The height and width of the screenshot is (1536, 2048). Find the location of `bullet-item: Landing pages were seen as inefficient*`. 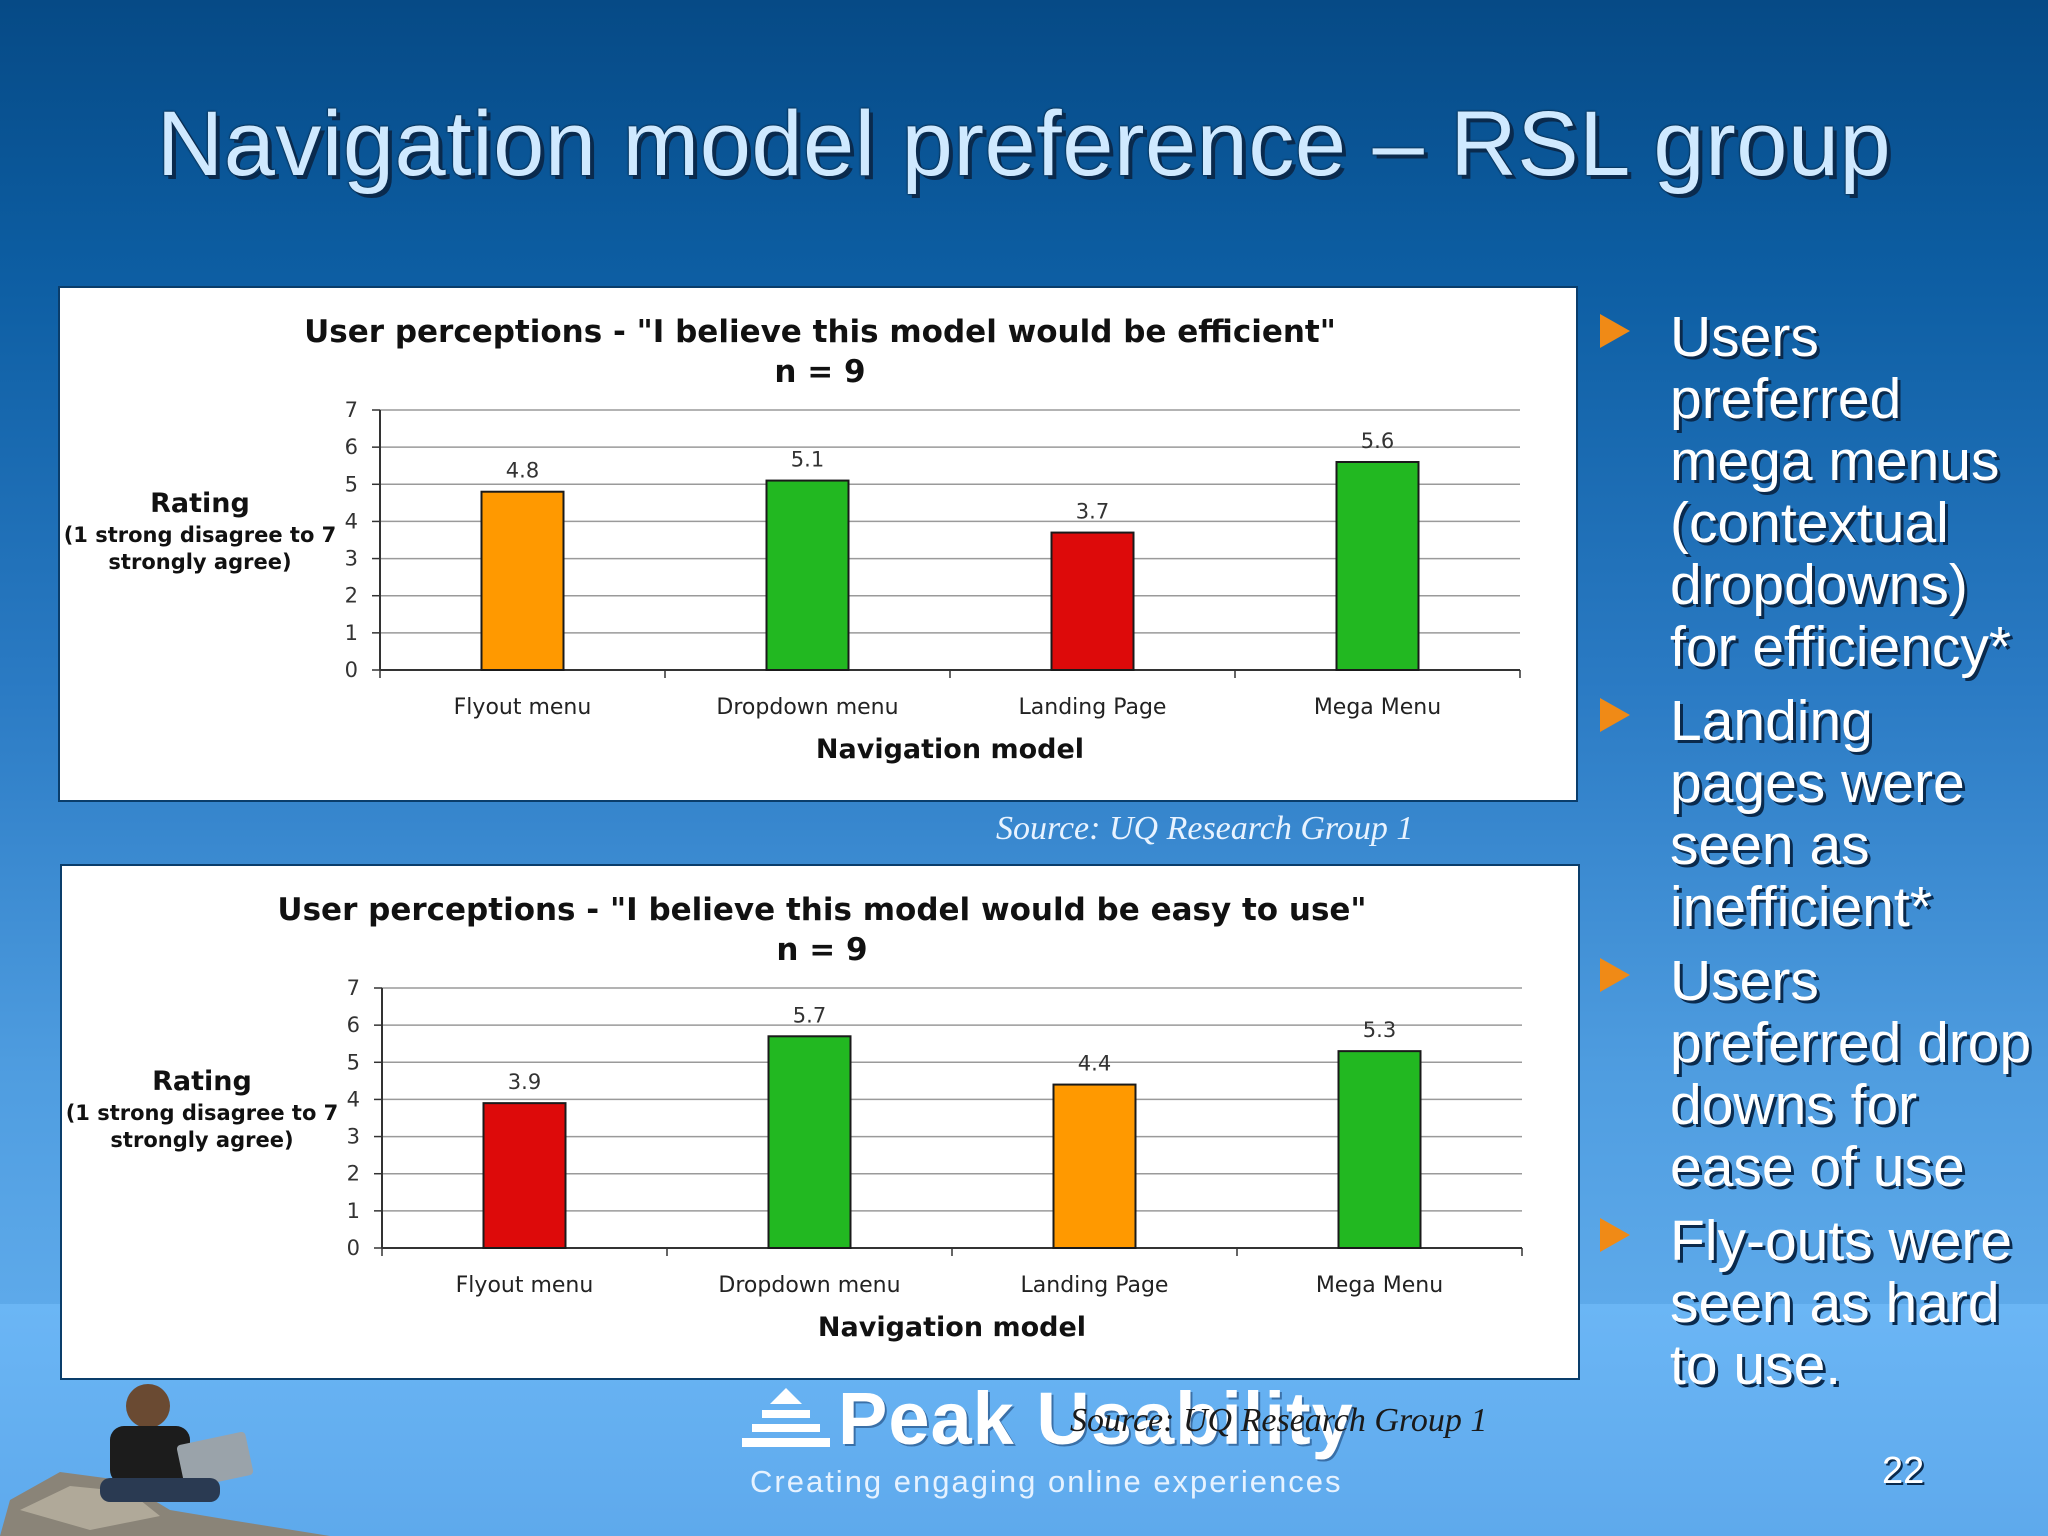

bullet-item: Landing pages were seen as inefficient* is located at coordinates (1812, 814).